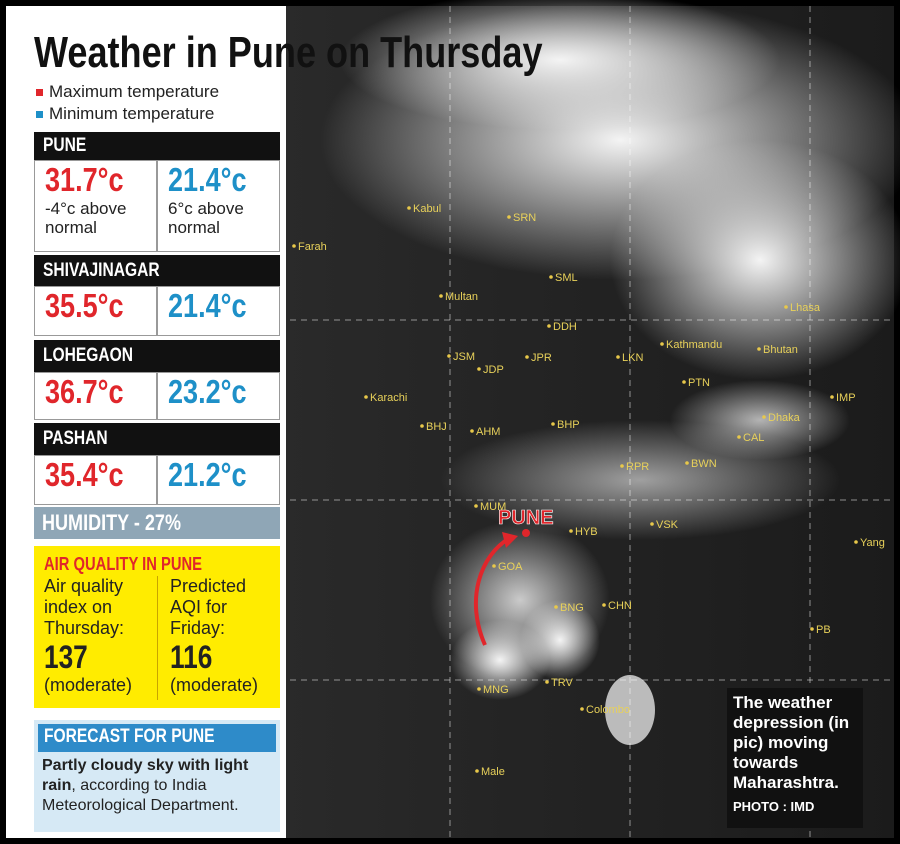  I want to click on map-label: Bhutan, so click(780, 350).